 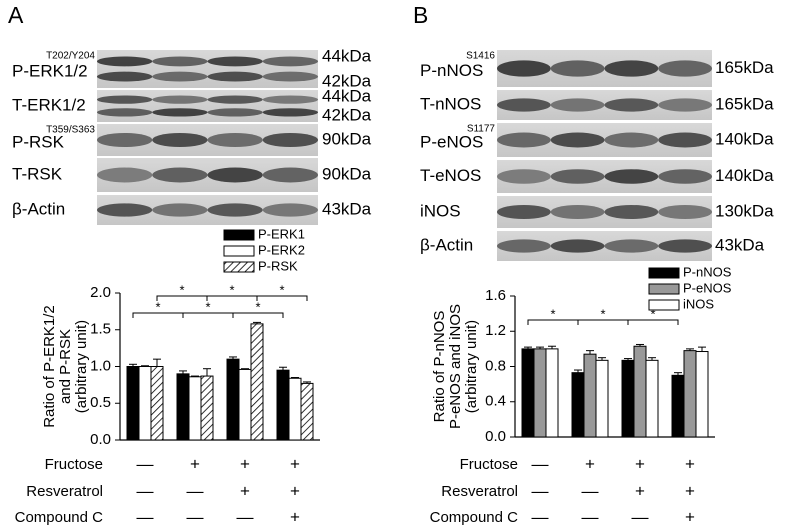 I want to click on legend-label: P-ERK1, so click(x=281, y=233).